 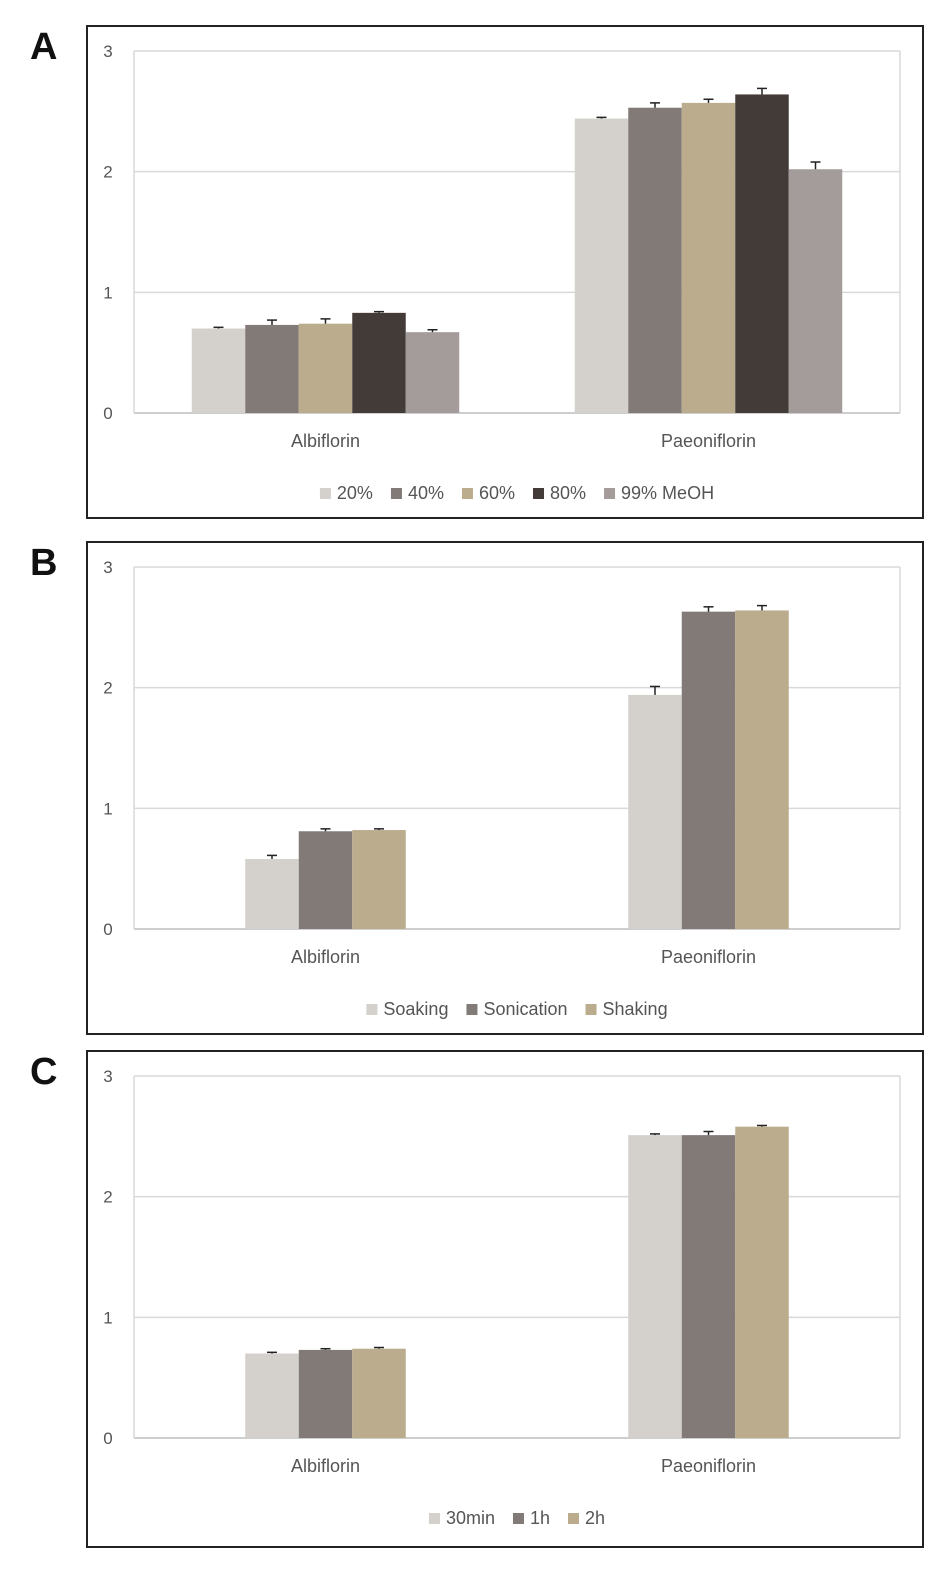 I want to click on panel-letter: A, so click(x=44, y=47).